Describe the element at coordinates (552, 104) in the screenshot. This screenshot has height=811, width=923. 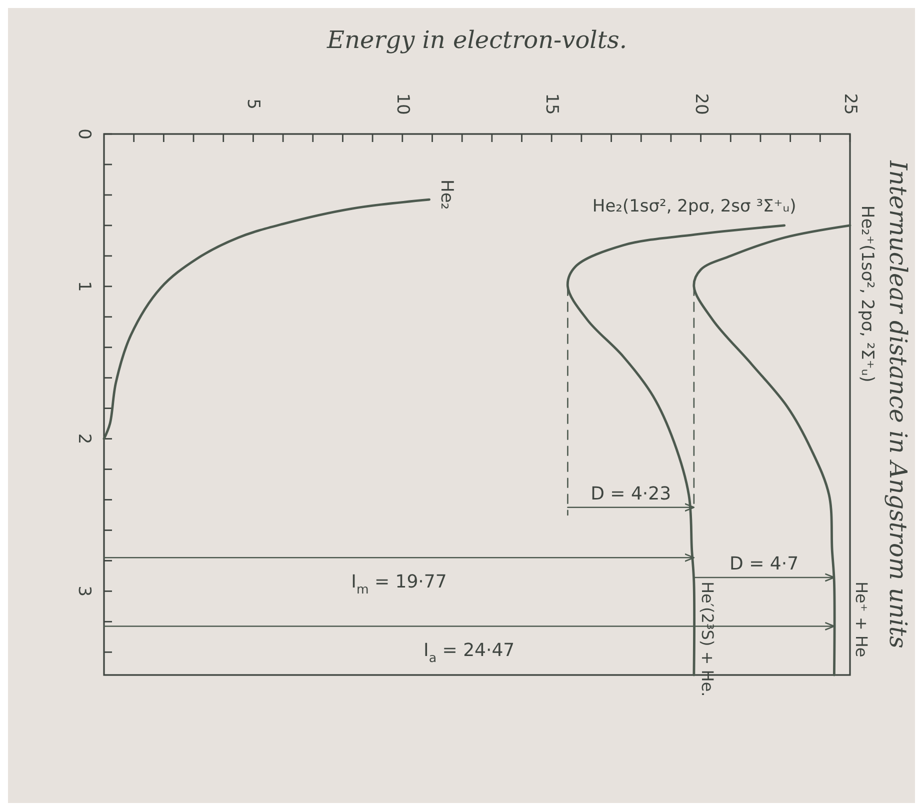
I see `x-tick-label: 15` at that location.